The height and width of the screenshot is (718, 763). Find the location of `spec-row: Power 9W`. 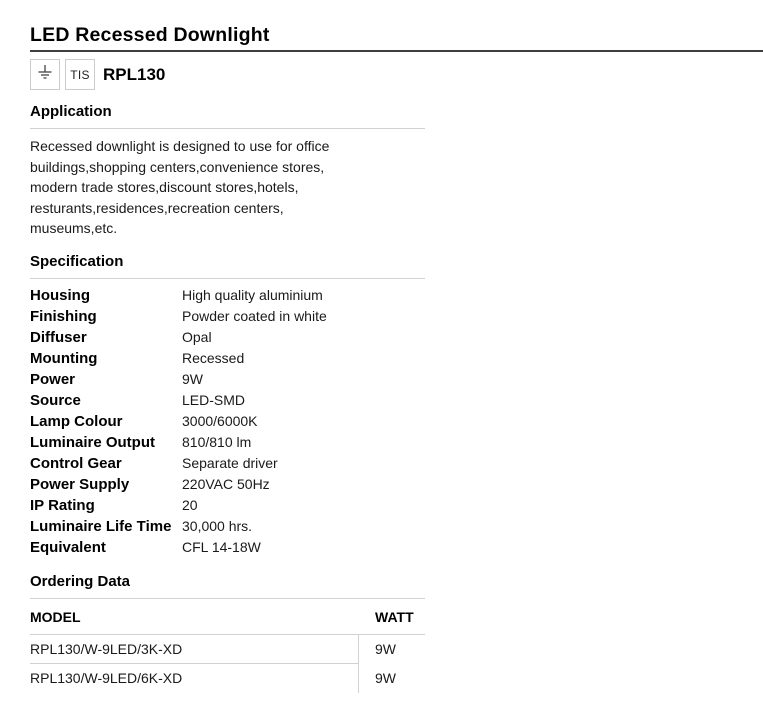

spec-row: Power 9W is located at coordinates (396, 379).